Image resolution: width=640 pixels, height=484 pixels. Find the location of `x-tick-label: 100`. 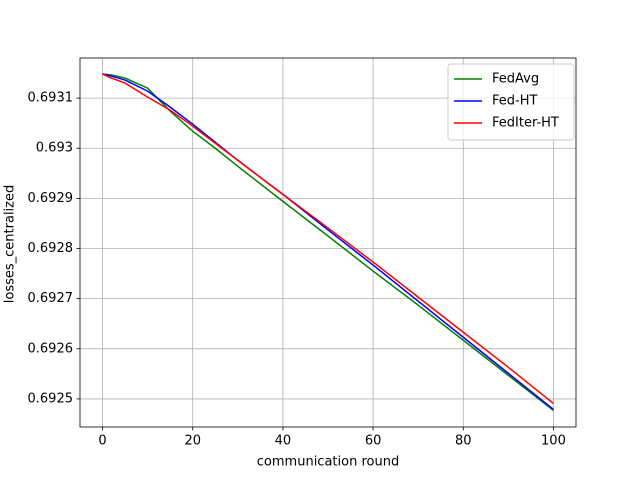

x-tick-label: 100 is located at coordinates (553, 441).